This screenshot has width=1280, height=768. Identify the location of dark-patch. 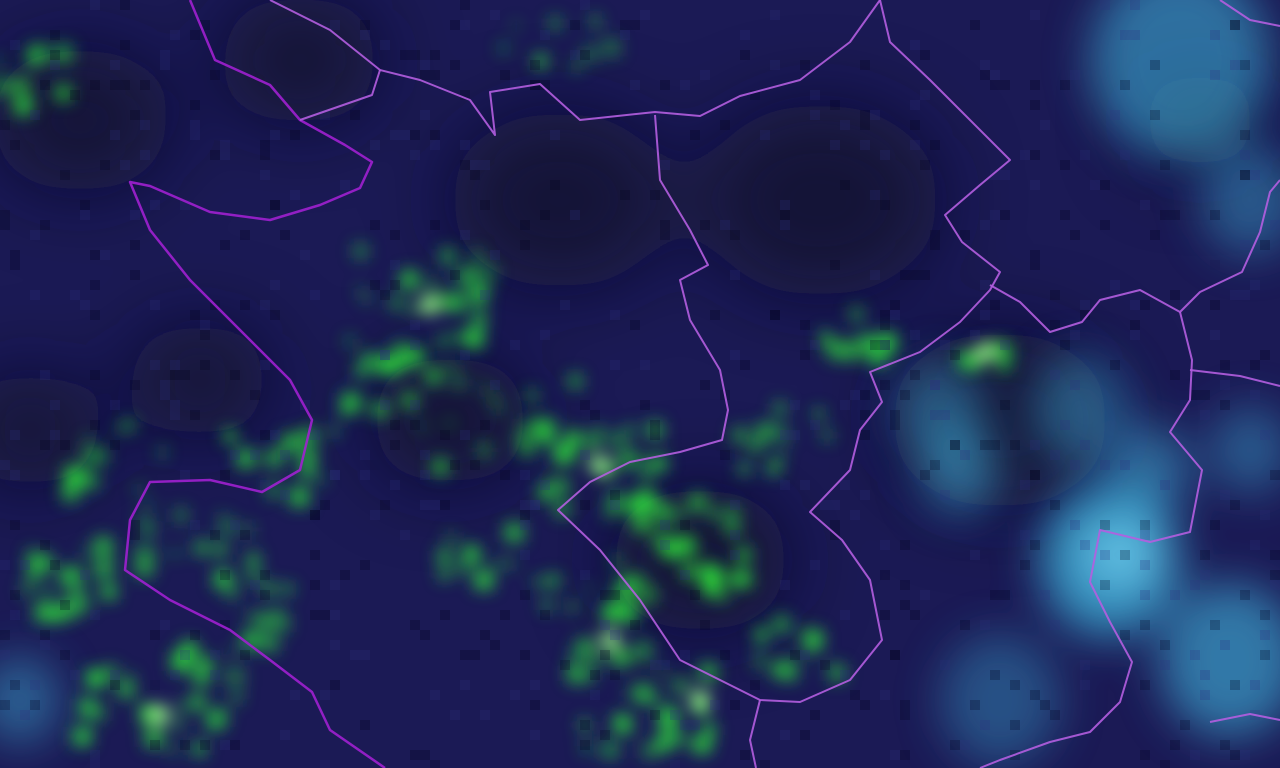
(300, 62).